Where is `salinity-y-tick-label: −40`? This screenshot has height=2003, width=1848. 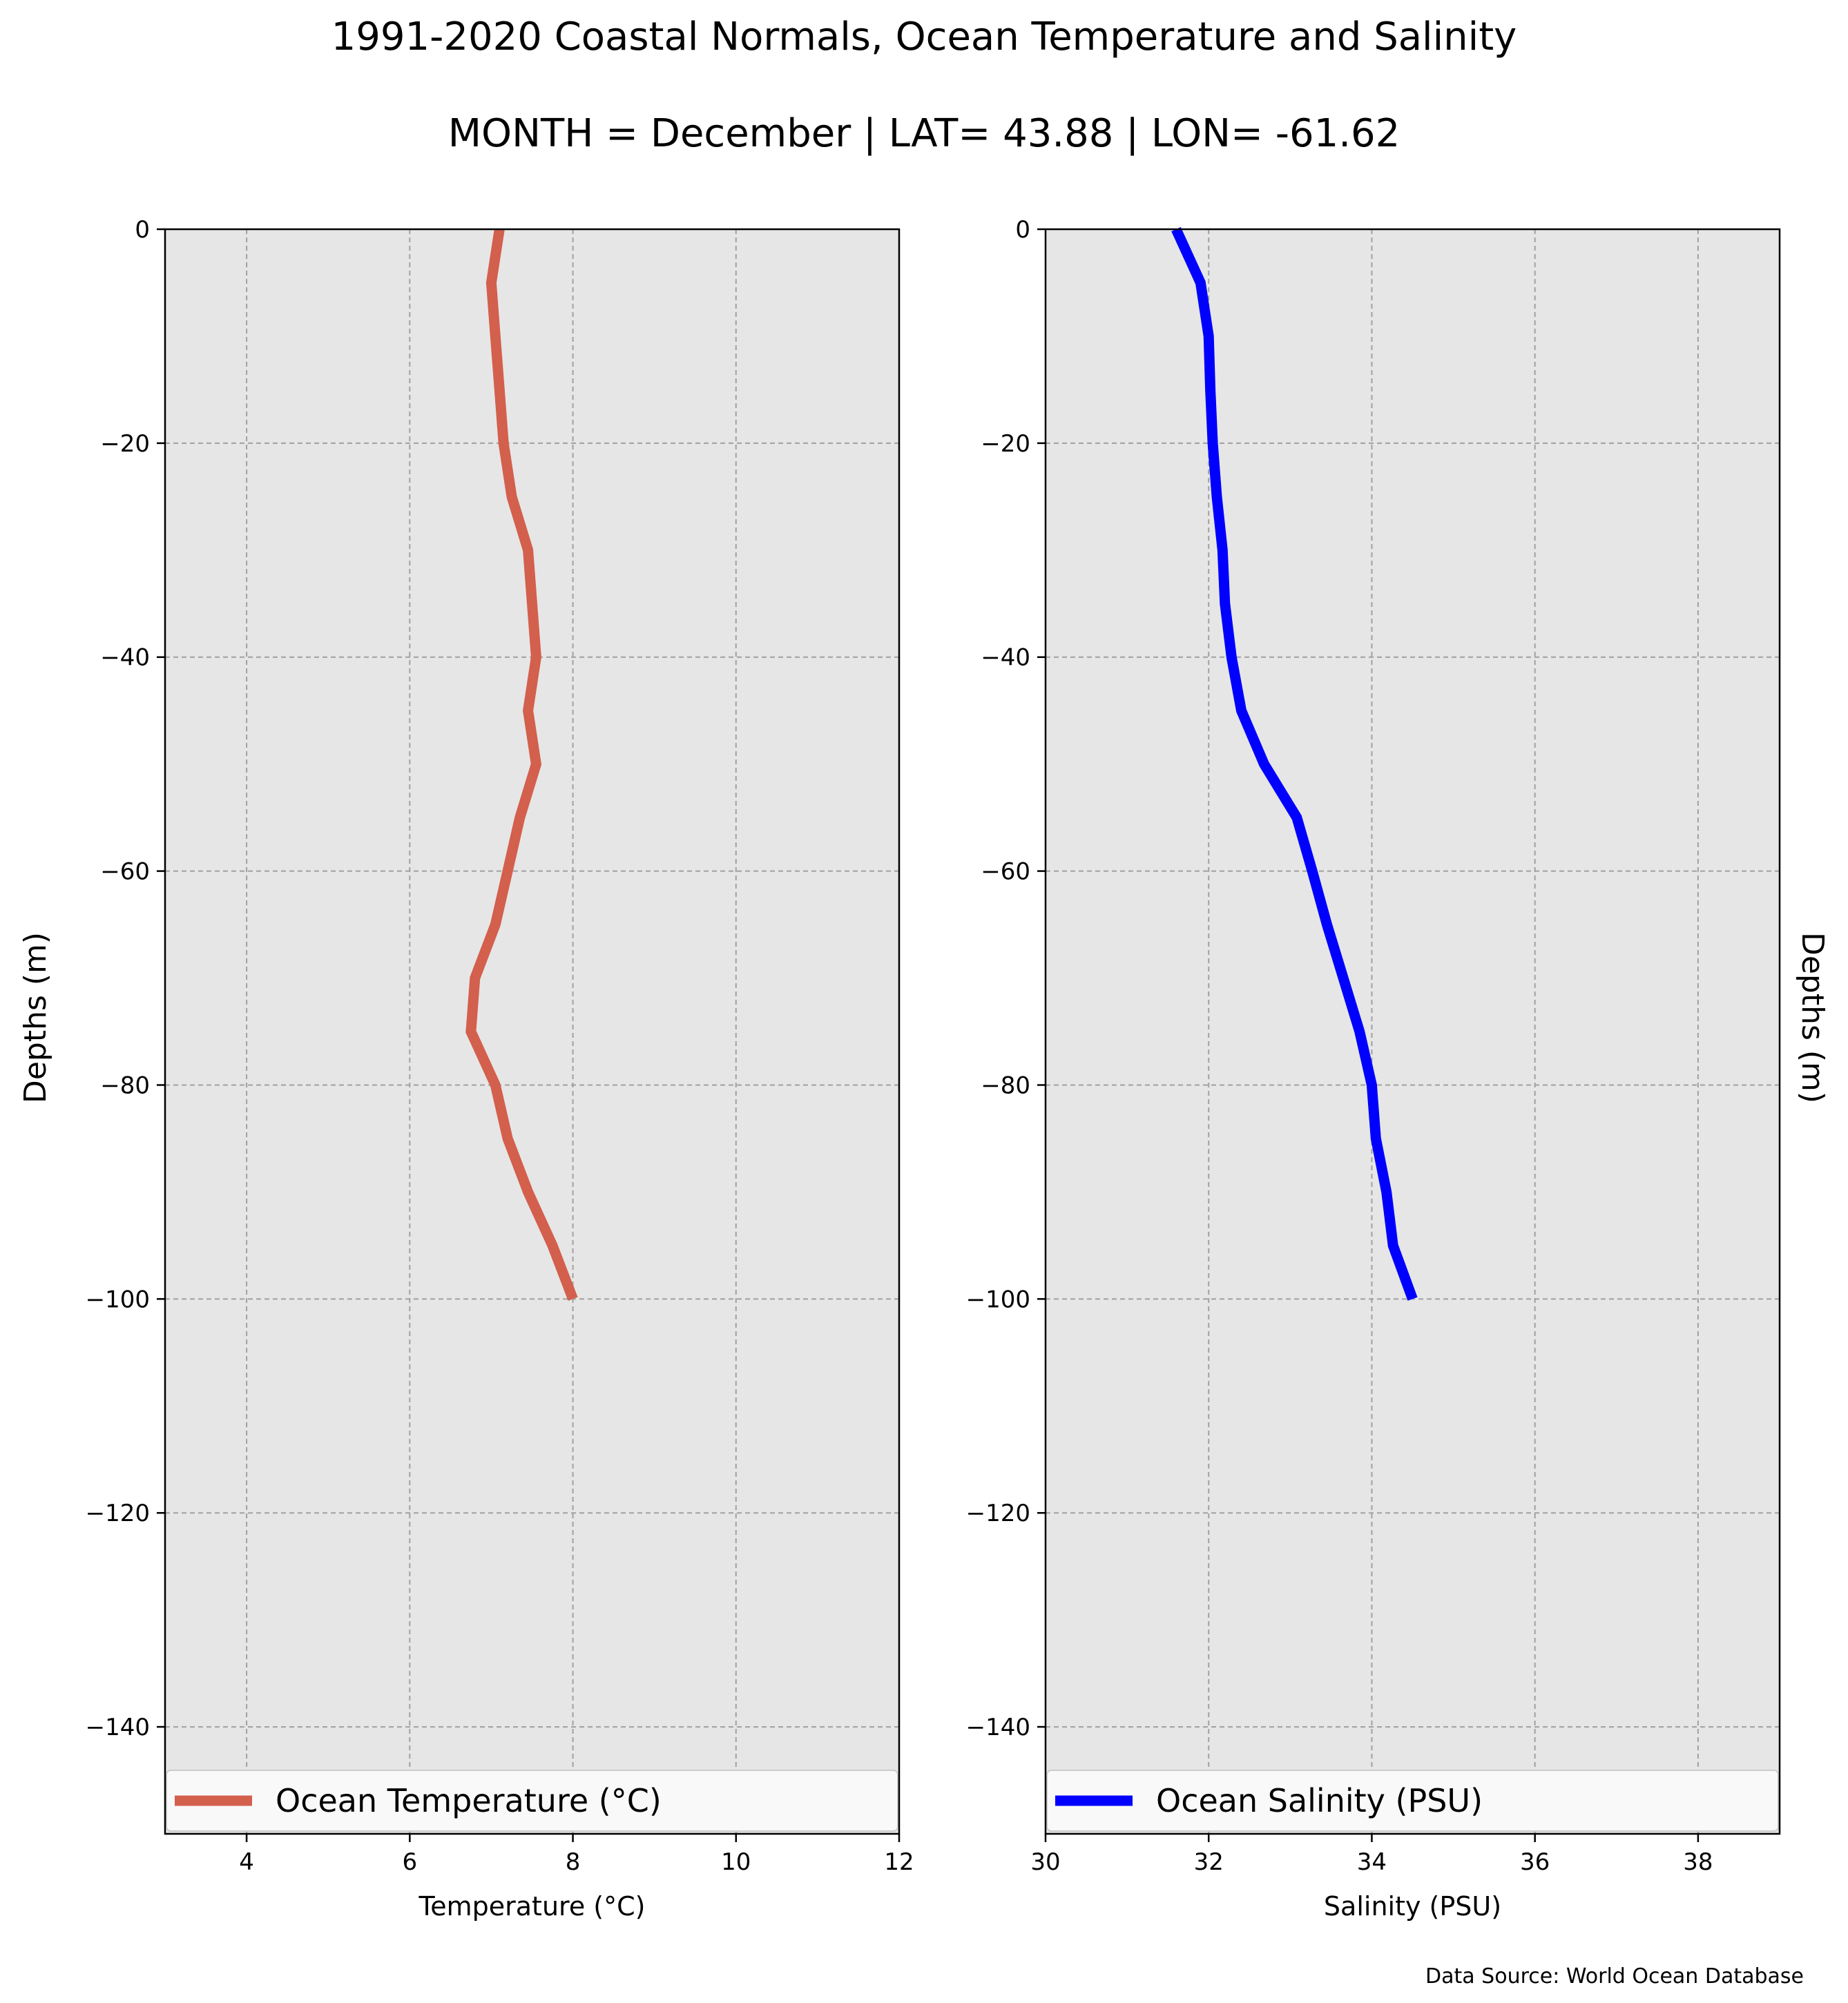 salinity-y-tick-label: −40 is located at coordinates (1005, 658).